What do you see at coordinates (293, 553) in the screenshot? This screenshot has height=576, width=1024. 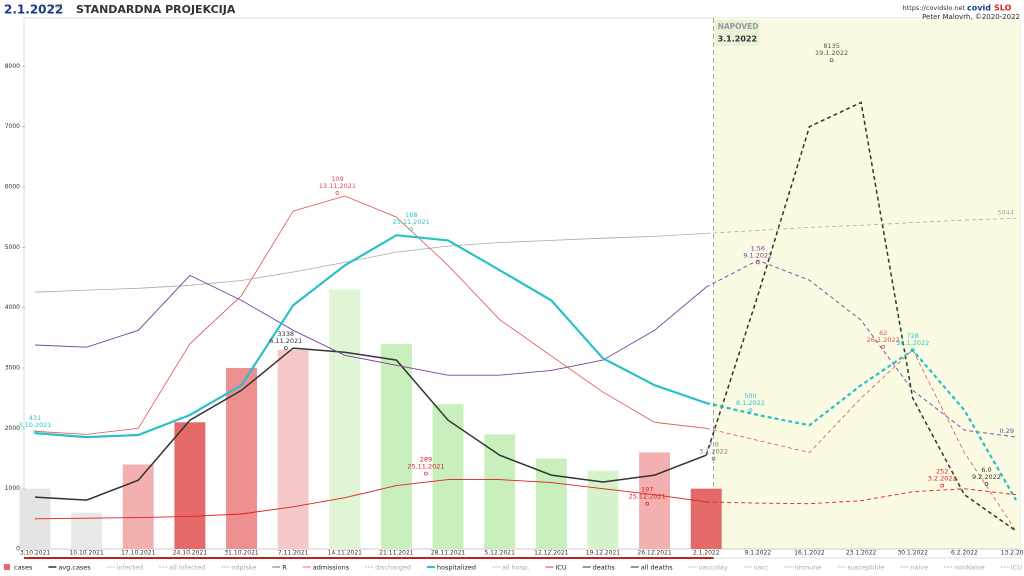 I see `x-tick-label: 7.11.2021` at bounding box center [293, 553].